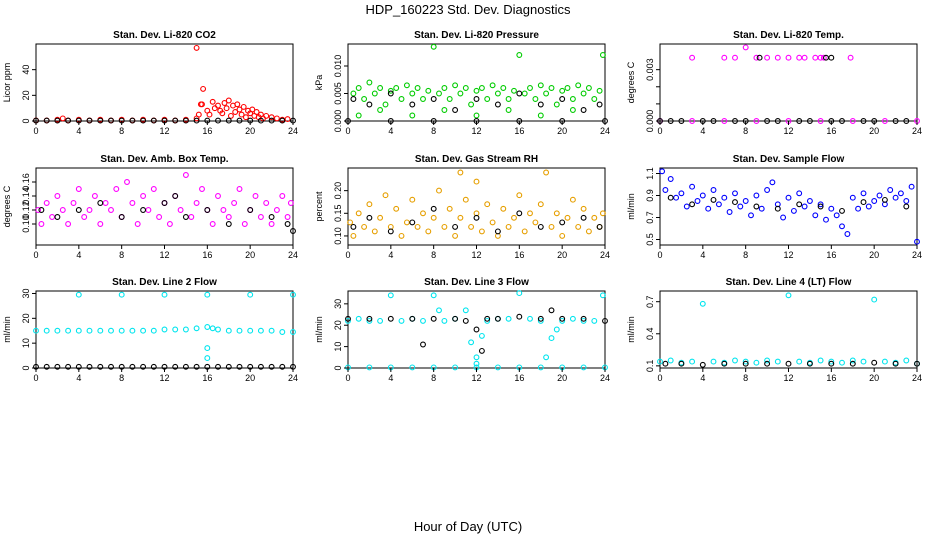 The width and height of the screenshot is (936, 540). What do you see at coordinates (347, 131) in the screenshot?
I see `x-tick-label: 0` at bounding box center [347, 131].